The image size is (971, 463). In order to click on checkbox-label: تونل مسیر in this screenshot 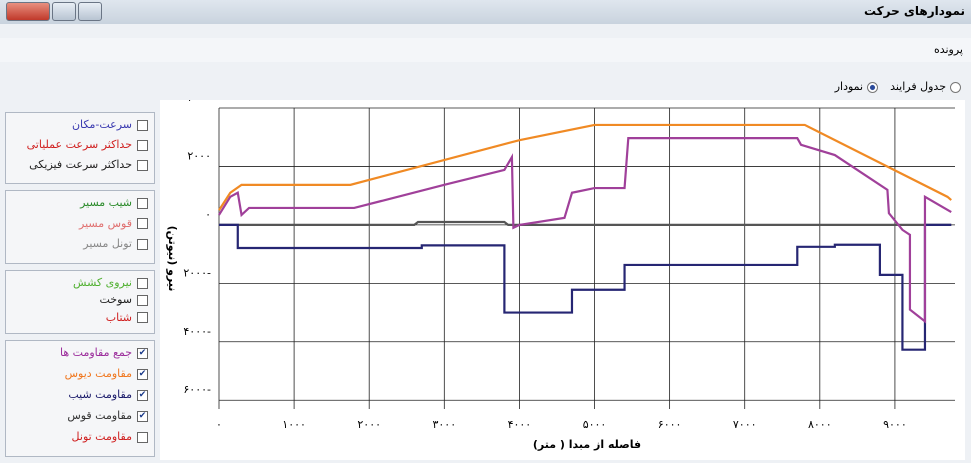, I will do `click(107, 244)`.